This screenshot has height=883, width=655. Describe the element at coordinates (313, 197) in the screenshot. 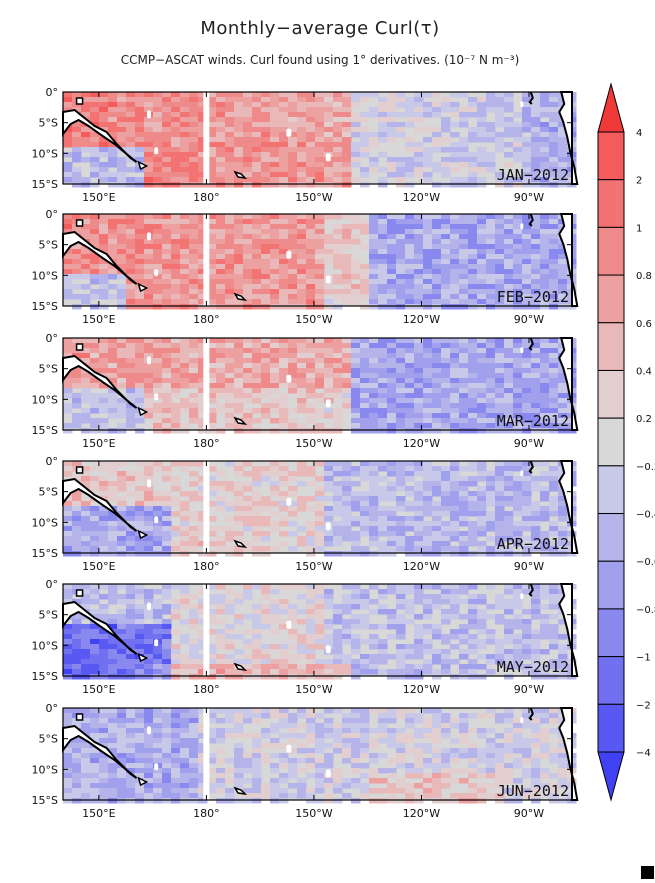

I see `x-tick-label: 150°W` at that location.